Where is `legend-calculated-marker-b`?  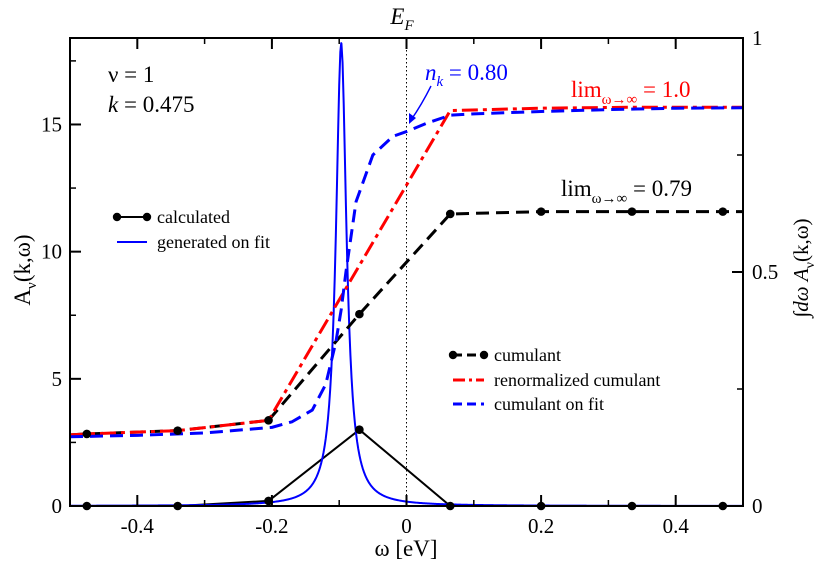 legend-calculated-marker-b is located at coordinates (147, 217).